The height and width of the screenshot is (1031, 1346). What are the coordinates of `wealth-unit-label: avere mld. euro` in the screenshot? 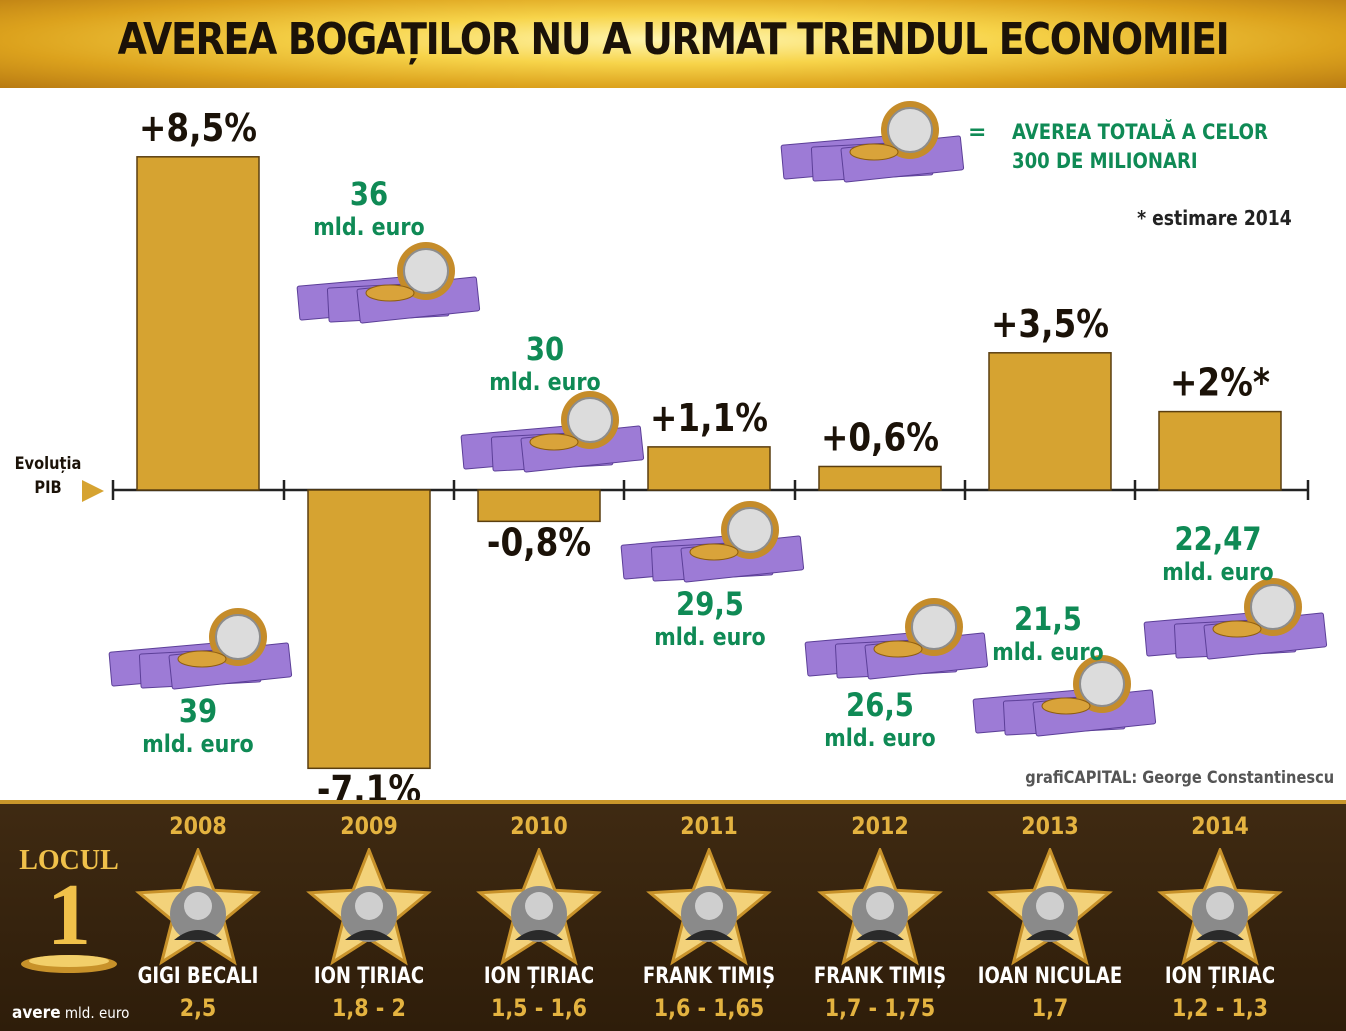 It's located at (70, 1013).